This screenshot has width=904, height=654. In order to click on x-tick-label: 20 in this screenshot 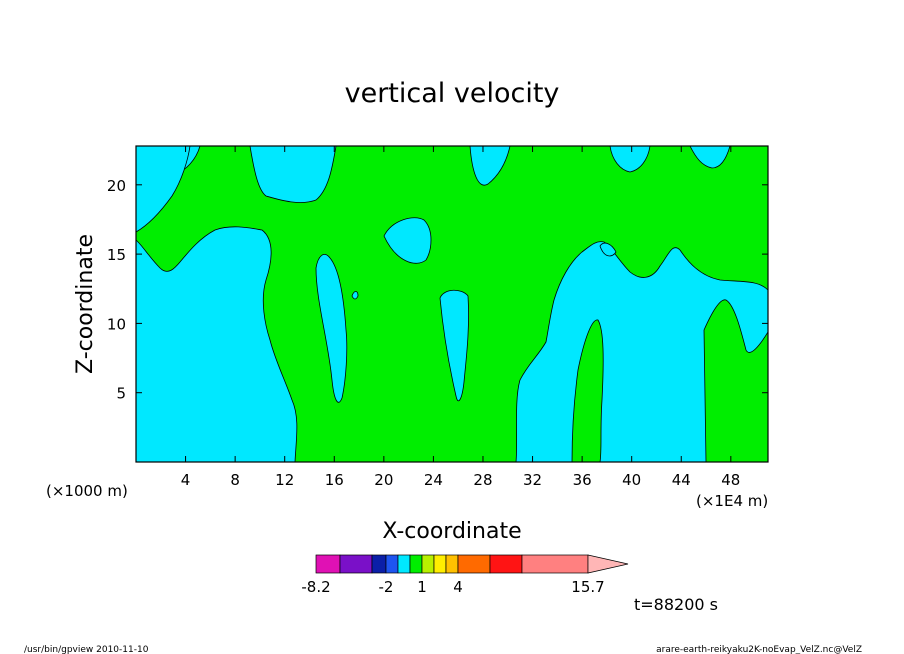, I will do `click(383, 480)`.